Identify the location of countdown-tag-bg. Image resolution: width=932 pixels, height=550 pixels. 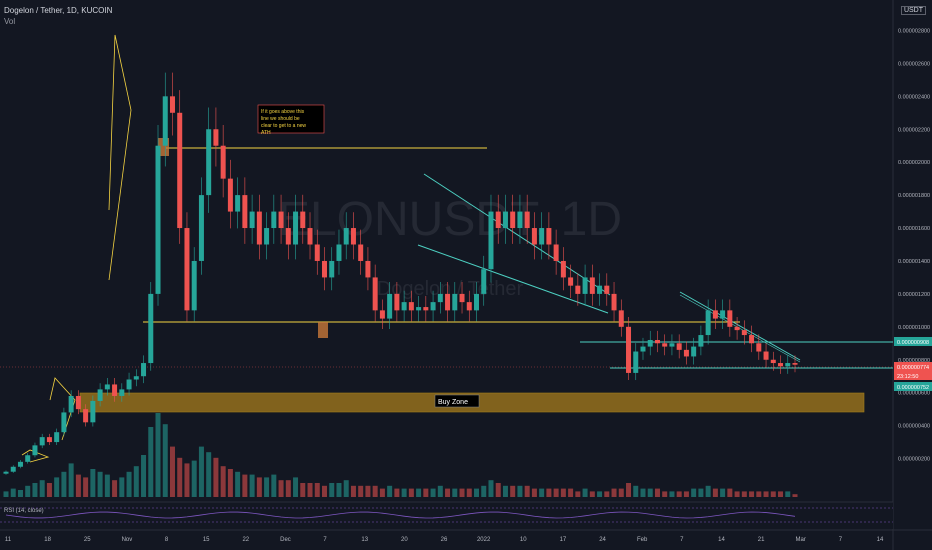
(913, 375).